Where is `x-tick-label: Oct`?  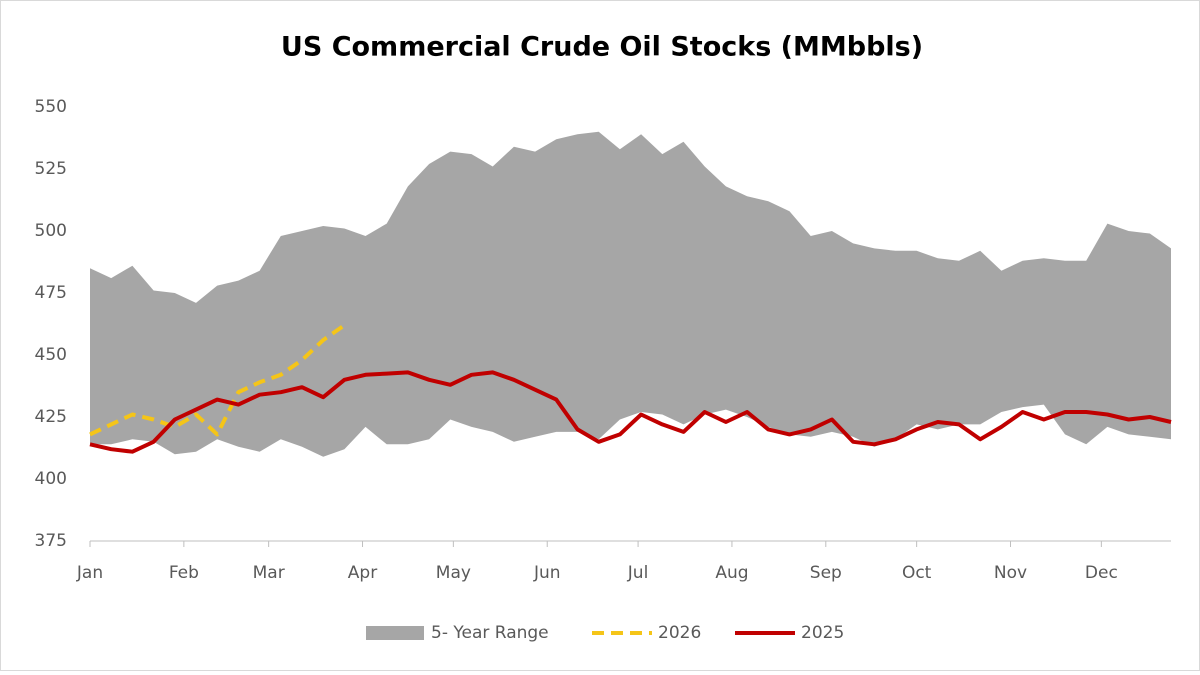
x-tick-label: Oct is located at coordinates (917, 573).